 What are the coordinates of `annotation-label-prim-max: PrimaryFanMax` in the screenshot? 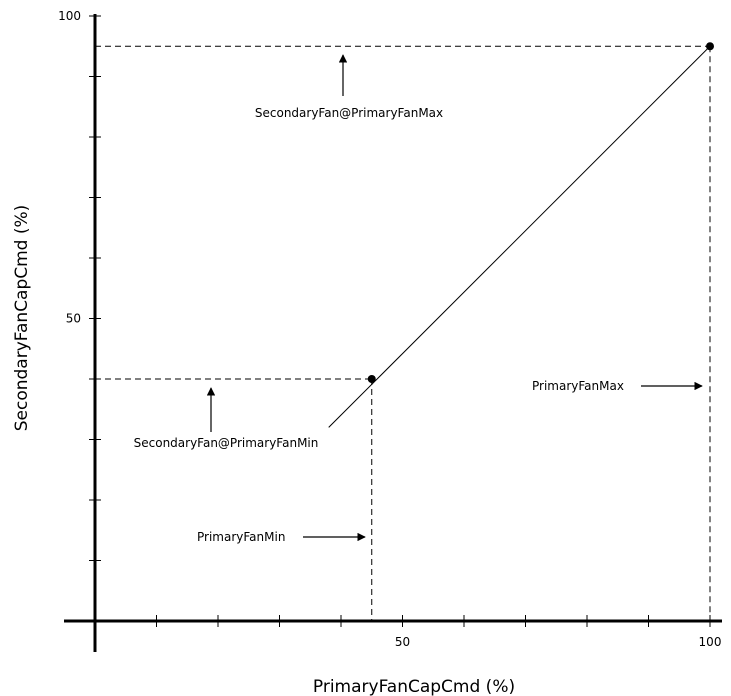 It's located at (578, 386).